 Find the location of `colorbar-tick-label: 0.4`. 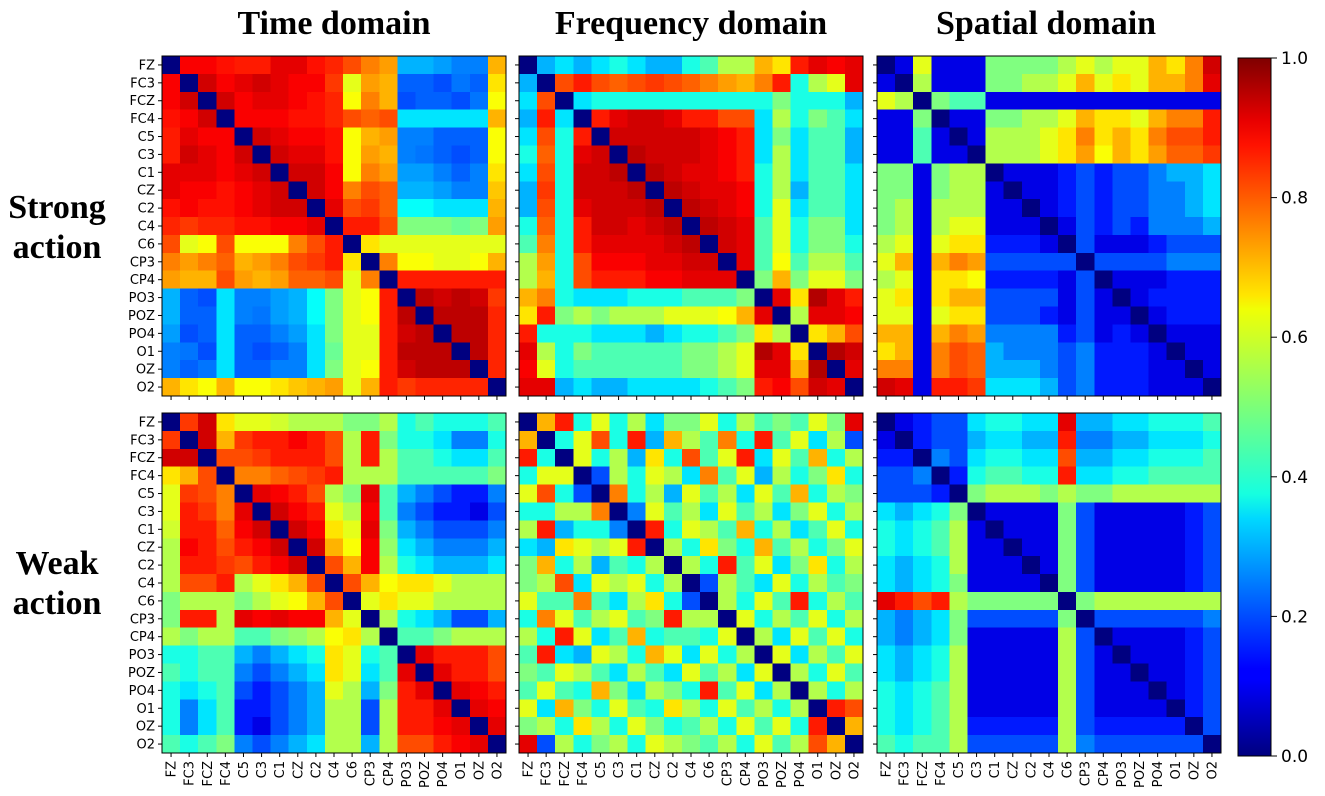

colorbar-tick-label: 0.4 is located at coordinates (1294, 478).